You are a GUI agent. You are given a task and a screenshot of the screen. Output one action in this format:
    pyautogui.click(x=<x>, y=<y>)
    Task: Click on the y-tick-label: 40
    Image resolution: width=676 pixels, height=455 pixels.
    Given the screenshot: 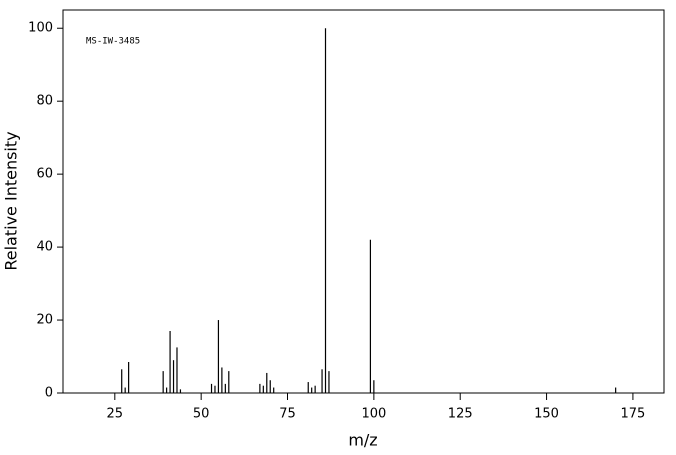 What is the action you would take?
    pyautogui.click(x=44, y=247)
    